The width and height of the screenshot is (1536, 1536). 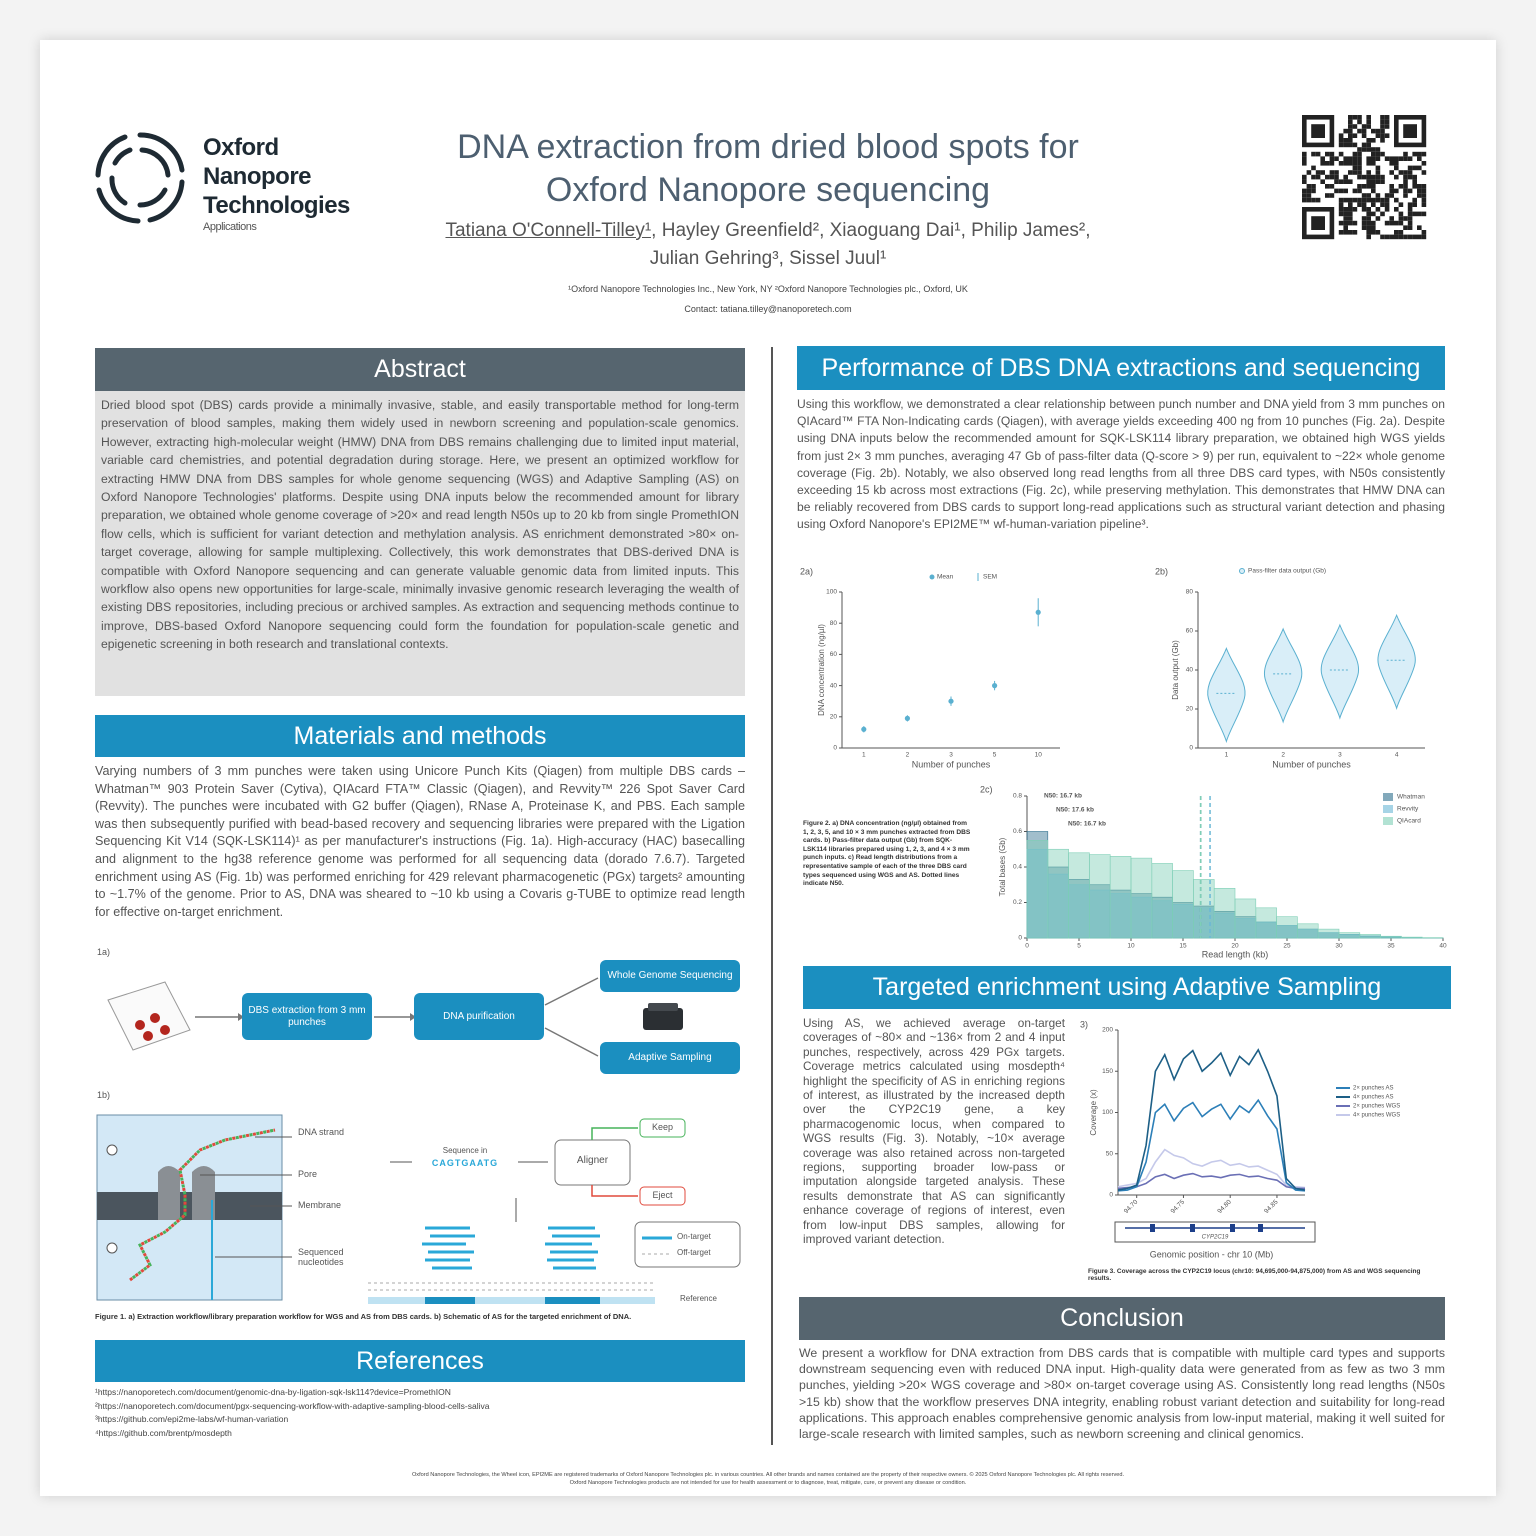 What do you see at coordinates (1131, 1206) in the screenshot?
I see `x-tick-label: 94.70` at bounding box center [1131, 1206].